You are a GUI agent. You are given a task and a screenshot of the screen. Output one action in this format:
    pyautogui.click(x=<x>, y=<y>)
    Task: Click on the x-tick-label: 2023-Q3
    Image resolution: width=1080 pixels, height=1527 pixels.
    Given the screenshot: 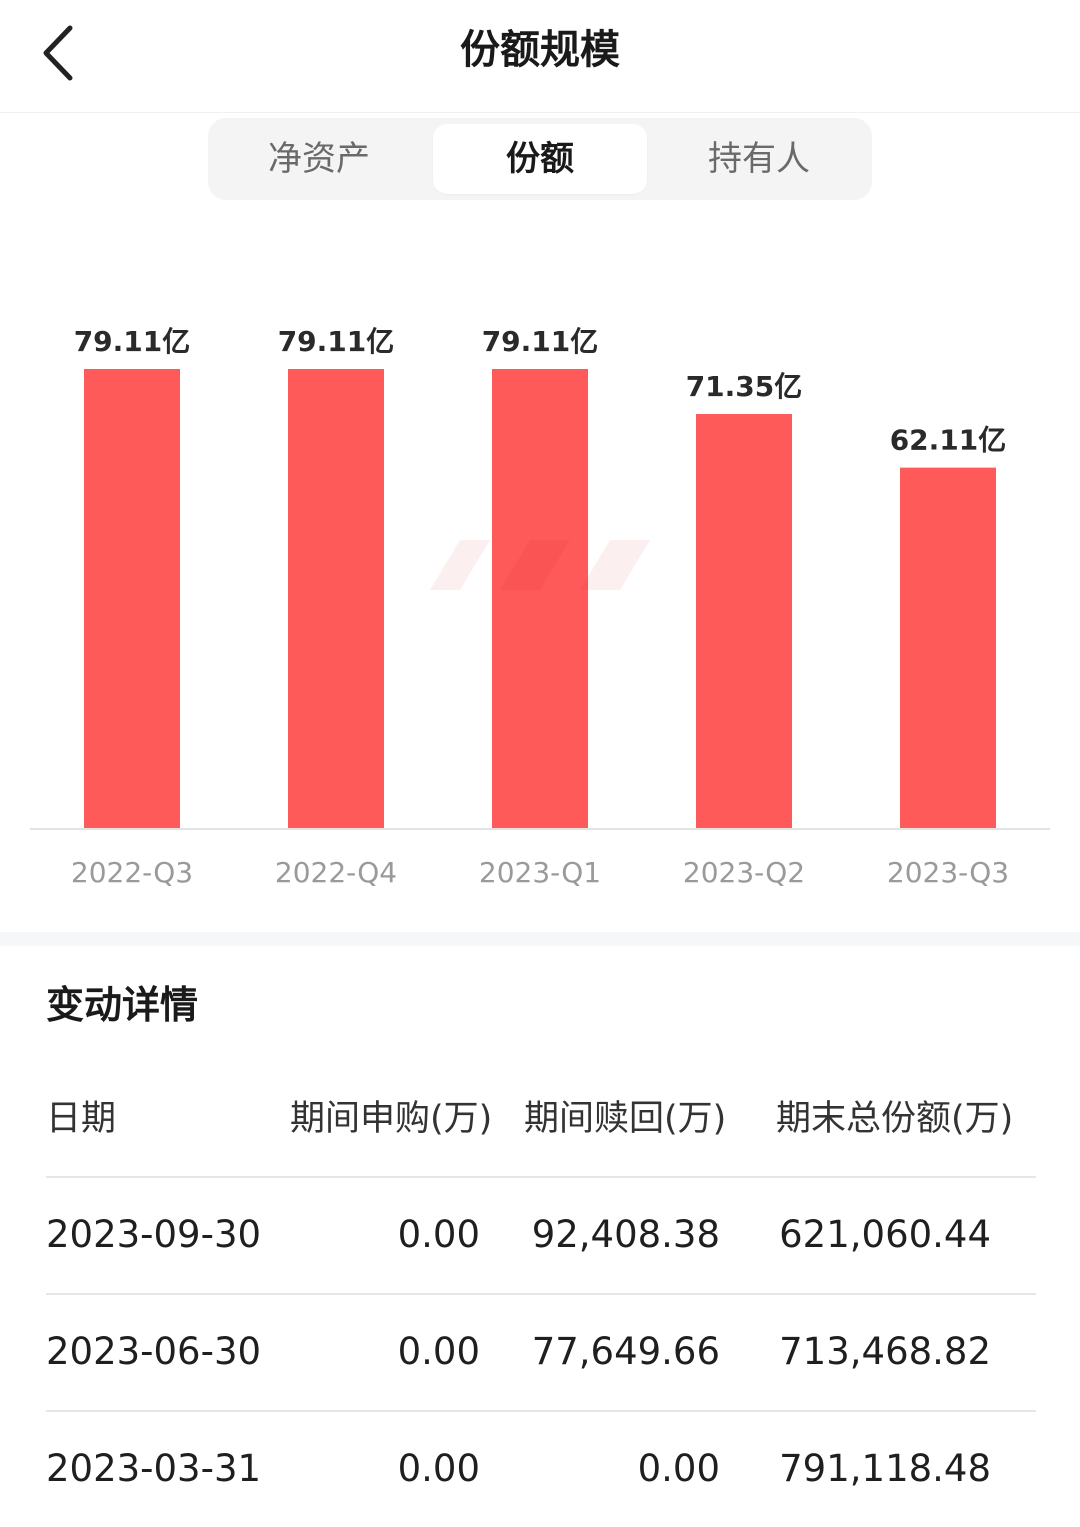 What is the action you would take?
    pyautogui.click(x=948, y=872)
    